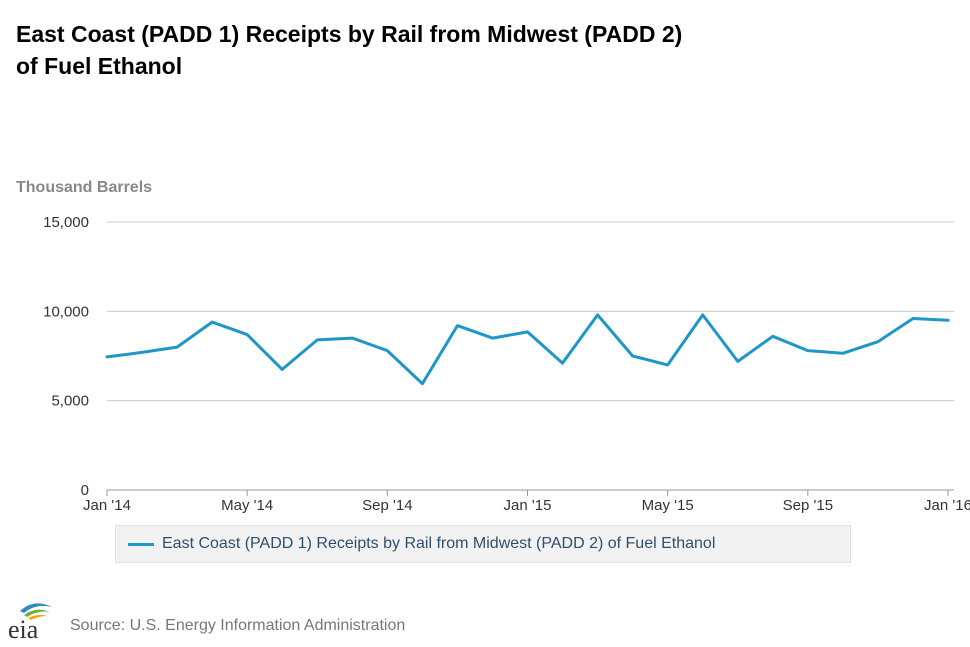 The height and width of the screenshot is (647, 970). What do you see at coordinates (107, 505) in the screenshot?
I see `x-tick-label: Jan '14` at bounding box center [107, 505].